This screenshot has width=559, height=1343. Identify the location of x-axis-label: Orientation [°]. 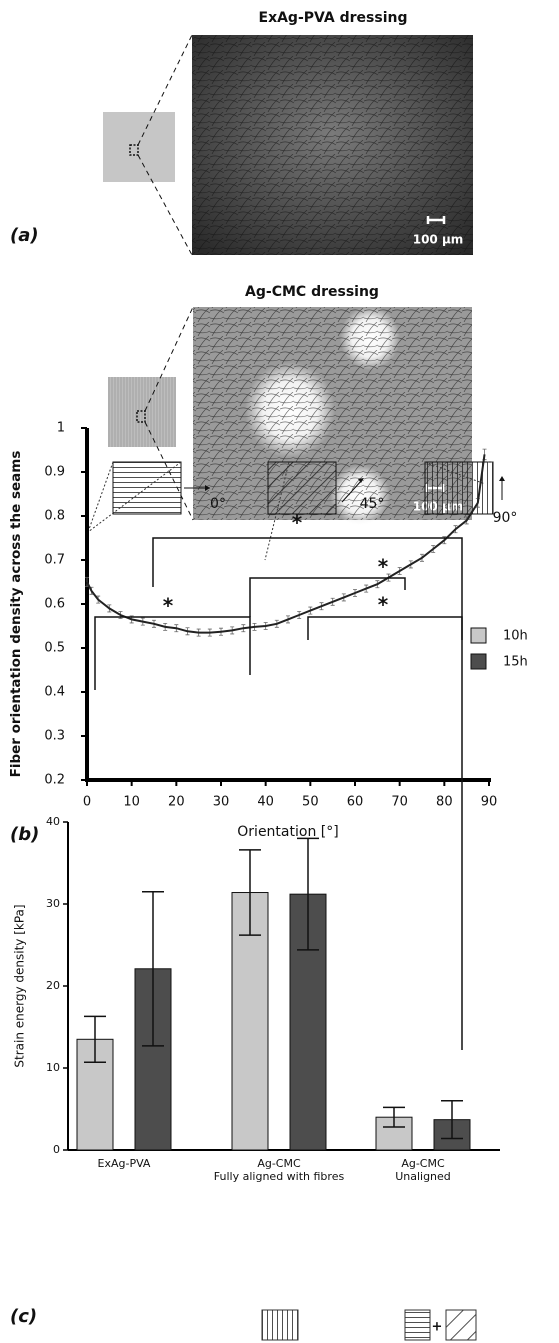
(287, 832).